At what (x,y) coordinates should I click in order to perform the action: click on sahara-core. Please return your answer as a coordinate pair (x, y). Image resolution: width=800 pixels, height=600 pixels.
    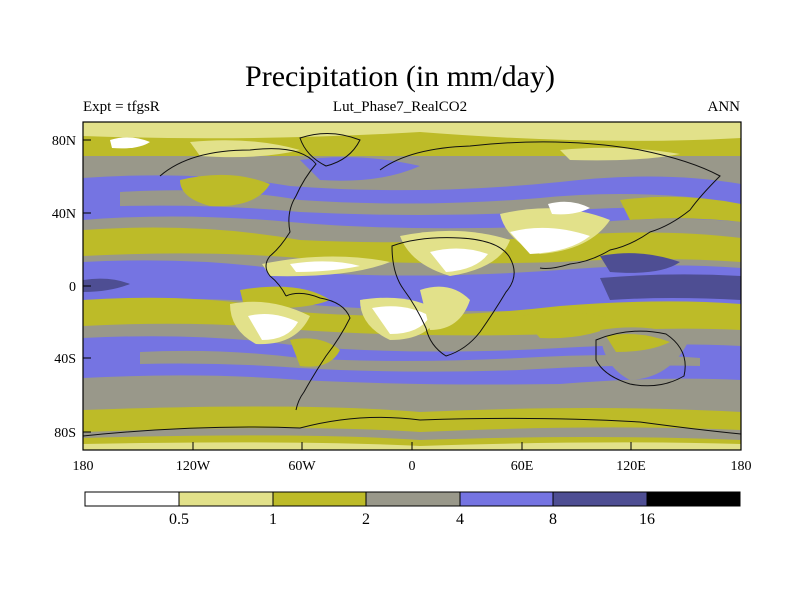
    Looking at the image, I should click on (459, 260).